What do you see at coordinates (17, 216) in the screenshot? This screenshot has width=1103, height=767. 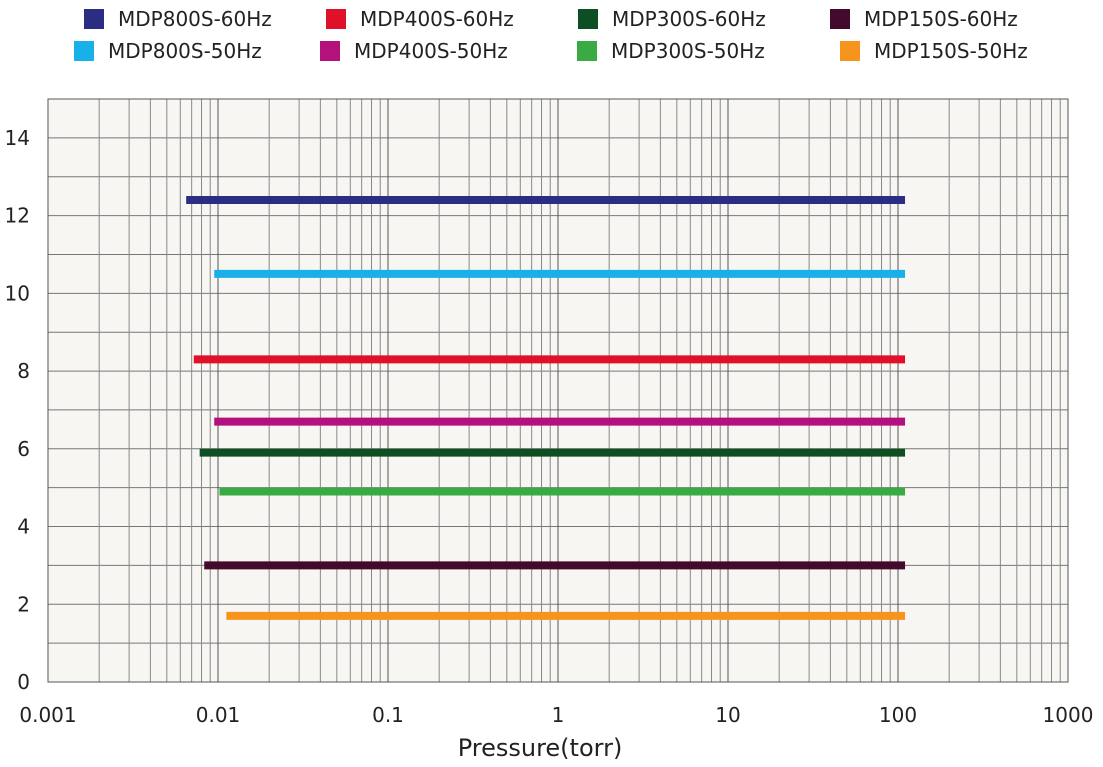 I see `y-tick-label: 12` at bounding box center [17, 216].